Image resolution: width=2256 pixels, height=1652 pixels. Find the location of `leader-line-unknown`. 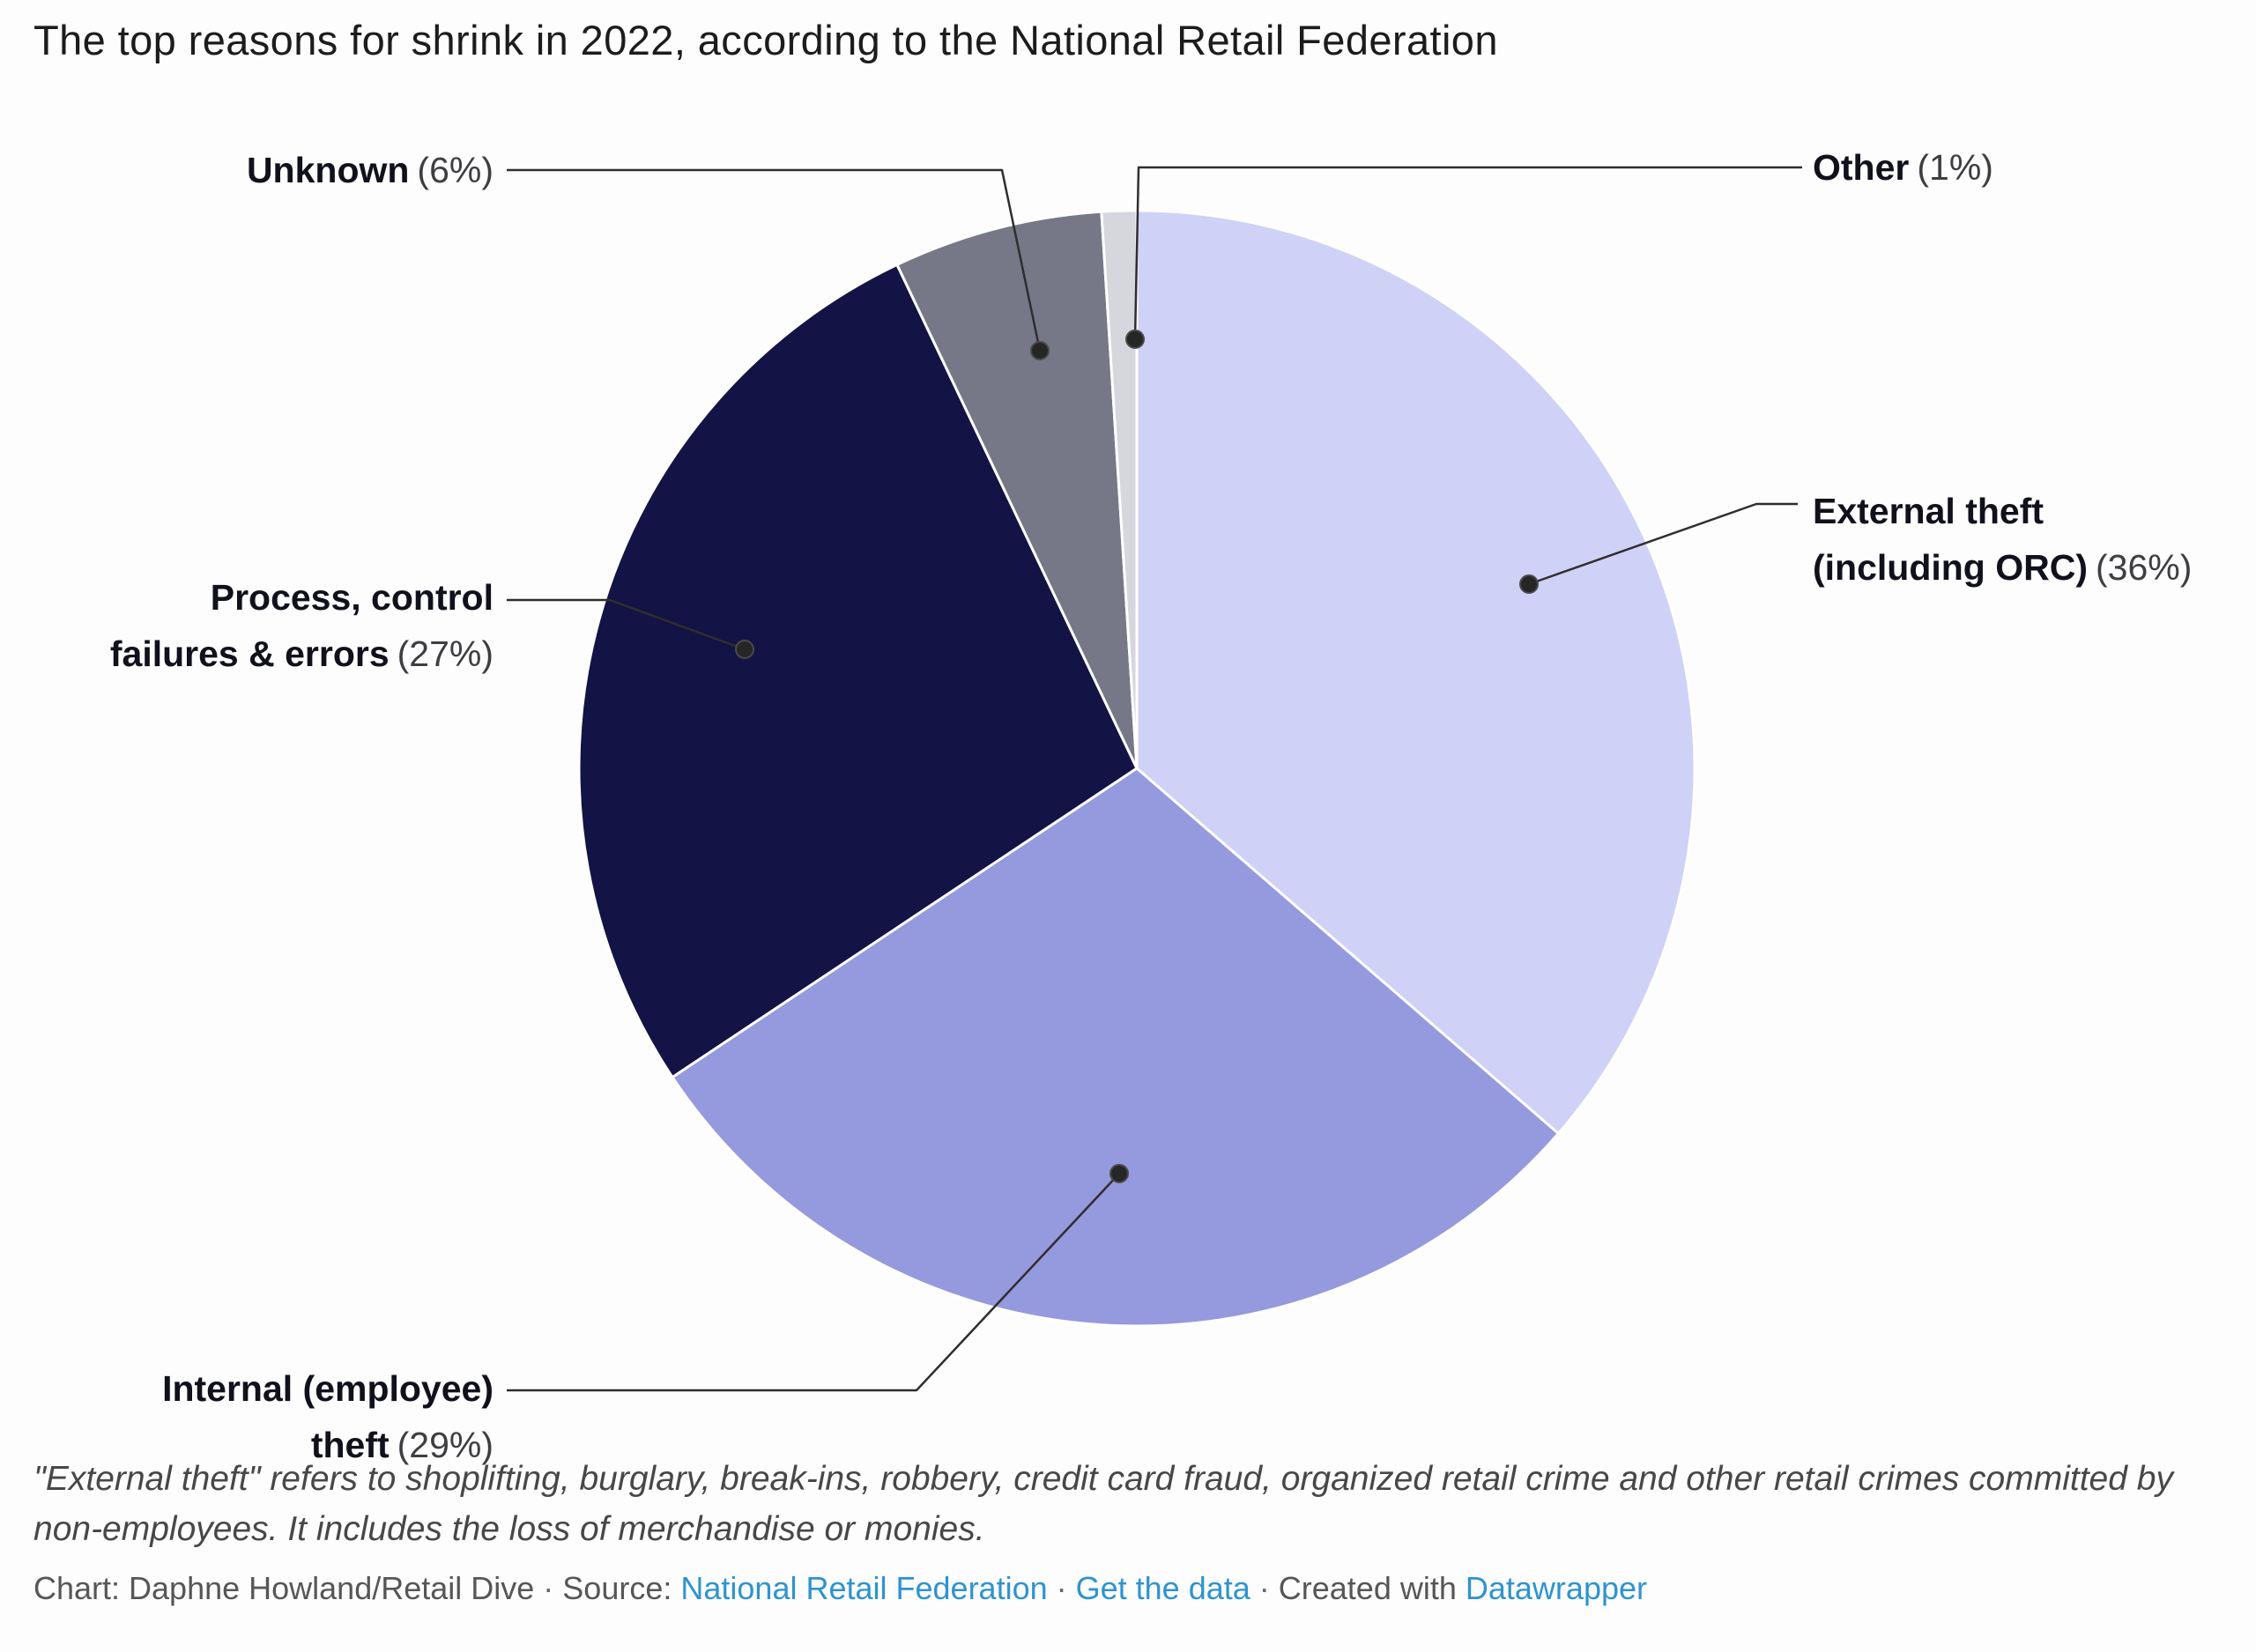

leader-line-unknown is located at coordinates (774, 260).